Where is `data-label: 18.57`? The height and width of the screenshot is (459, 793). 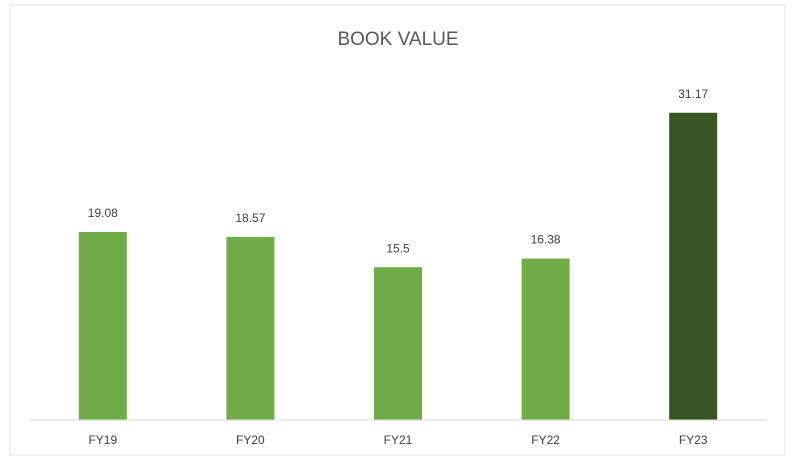
data-label: 18.57 is located at coordinates (250, 218).